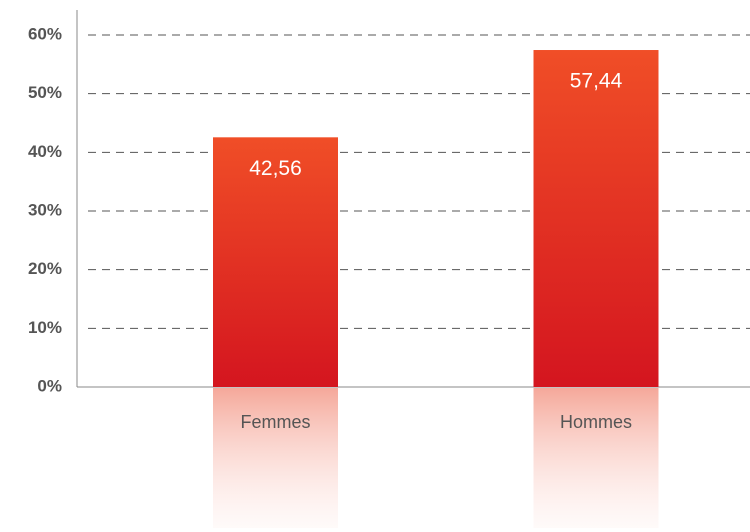  What do you see at coordinates (275, 422) in the screenshot?
I see `x-tick-label: Femmes` at bounding box center [275, 422].